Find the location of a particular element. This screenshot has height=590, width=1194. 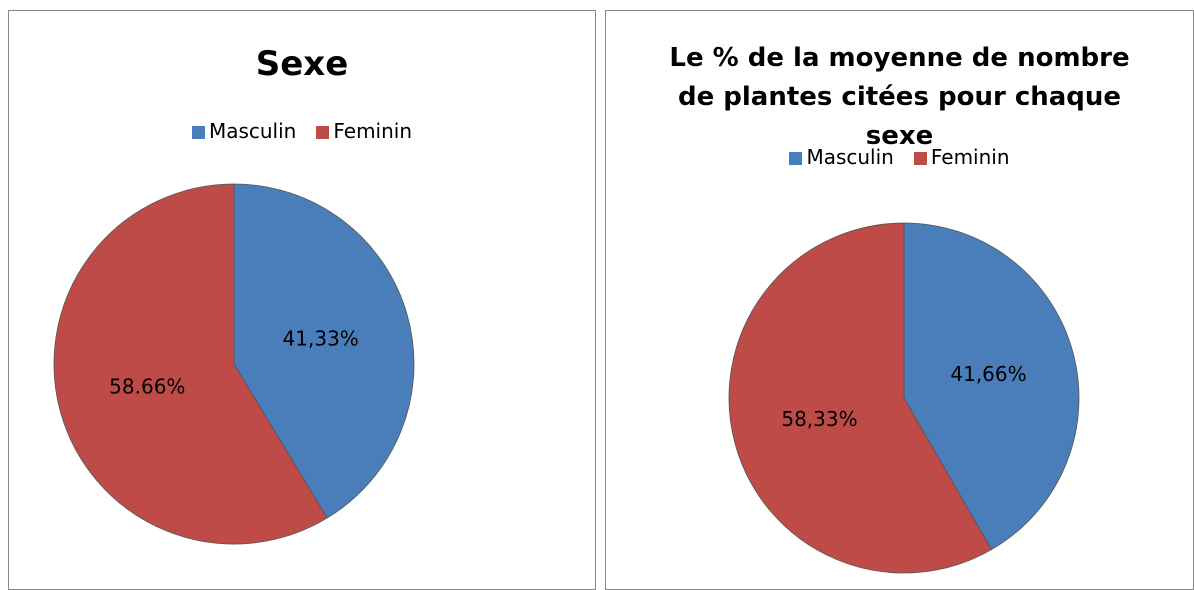

data-label: 41,33% is located at coordinates (321, 338).